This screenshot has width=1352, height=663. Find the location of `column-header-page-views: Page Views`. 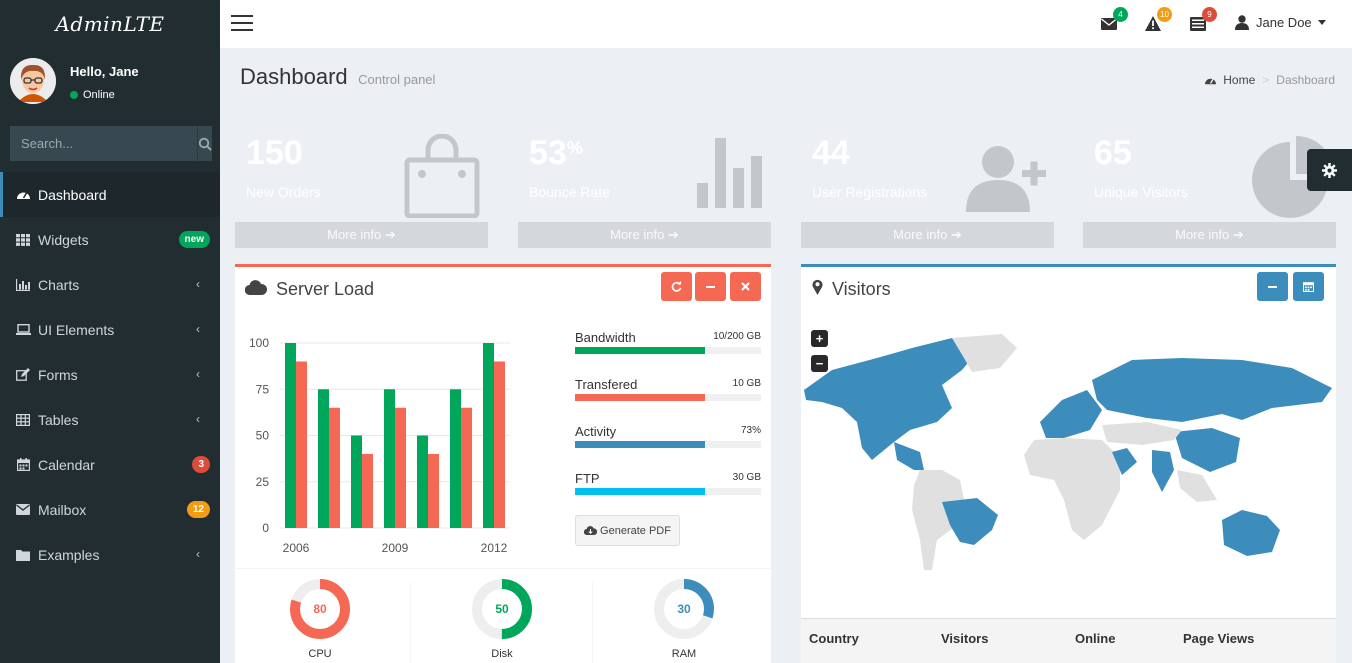

column-header-page-views: Page Views is located at coordinates (1219, 638).